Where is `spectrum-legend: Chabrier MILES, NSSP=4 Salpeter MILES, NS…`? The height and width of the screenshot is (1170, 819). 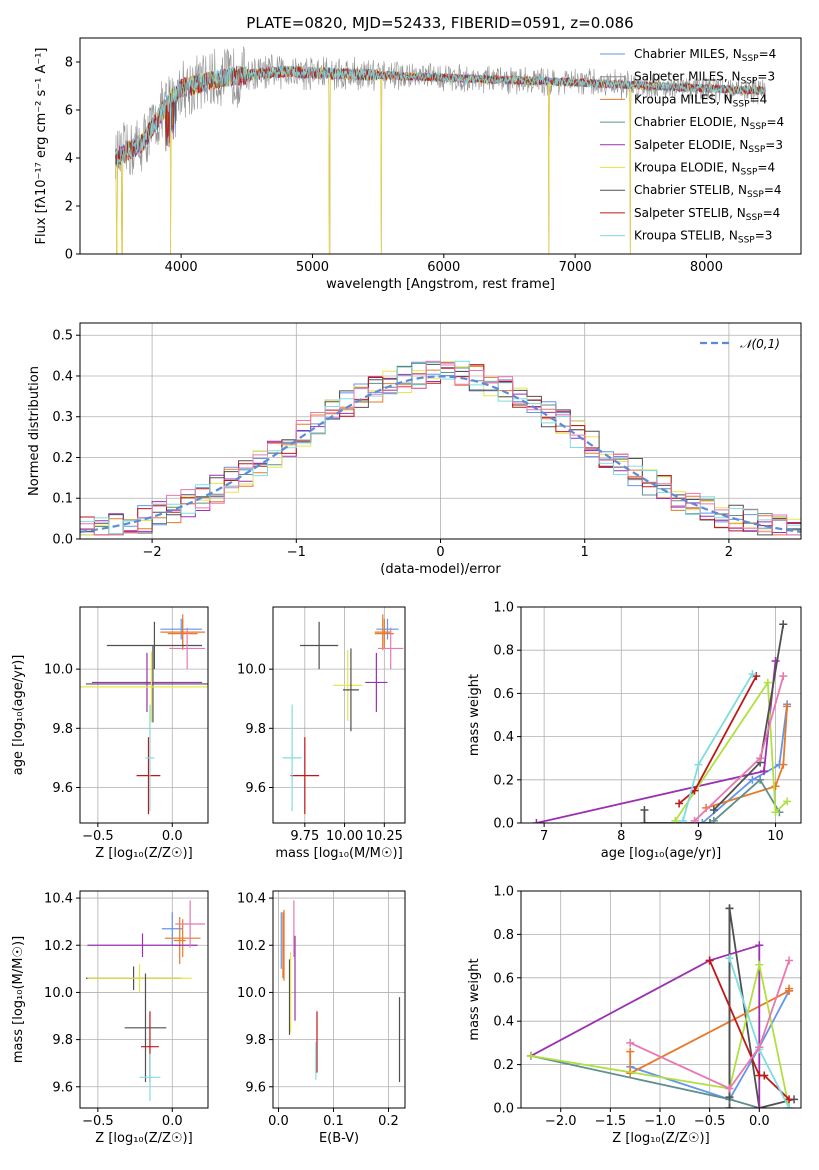 spectrum-legend: Chabrier MILES, NSSP=4 Salpeter MILES, NS… is located at coordinates (692, 146).